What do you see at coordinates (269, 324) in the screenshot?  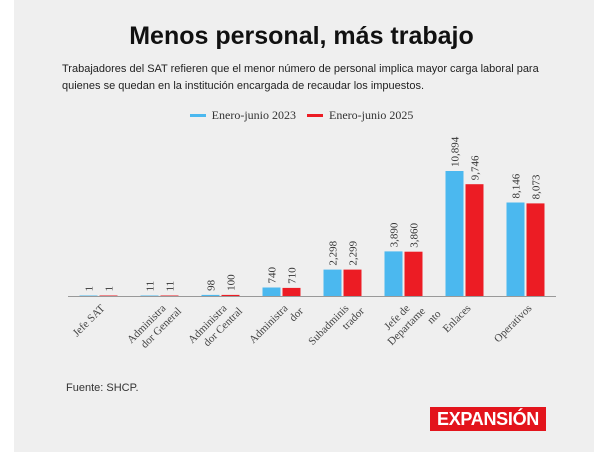 I see `category-label-line: Administra` at bounding box center [269, 324].